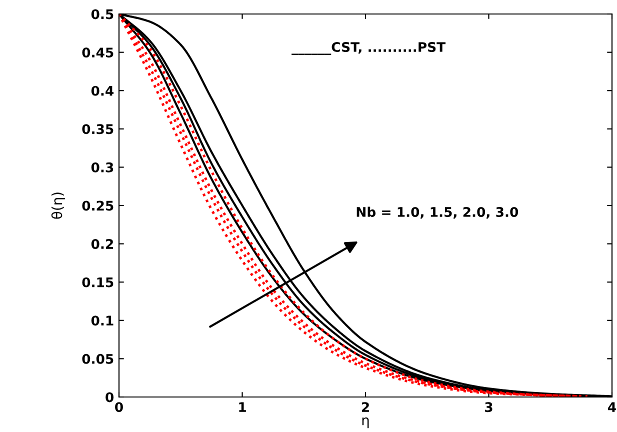  What do you see at coordinates (365, 407) in the screenshot?
I see `x-tick-label: 2` at bounding box center [365, 407].